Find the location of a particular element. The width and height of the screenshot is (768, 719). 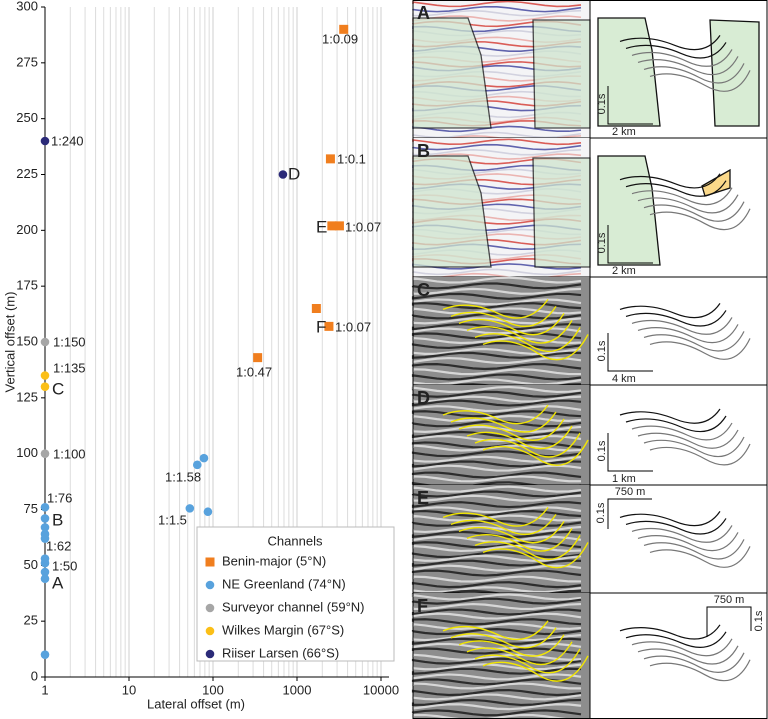

y-tick-label: 300 is located at coordinates (27, 6).